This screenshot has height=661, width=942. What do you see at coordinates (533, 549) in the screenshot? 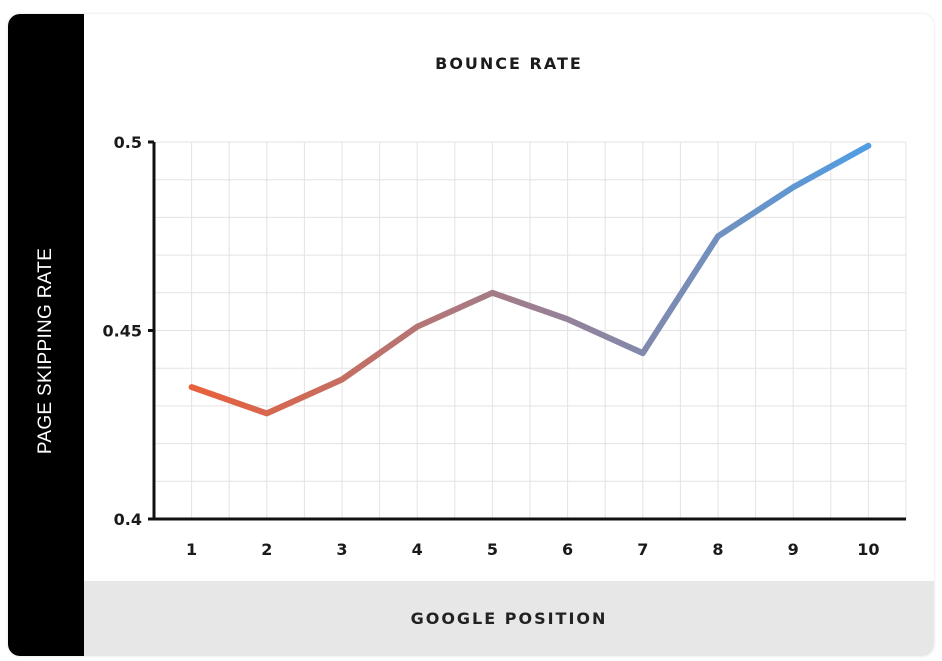
I see `x-tick-labels: 1 2 3 4 5 6 7 8 9 10` at bounding box center [533, 549].